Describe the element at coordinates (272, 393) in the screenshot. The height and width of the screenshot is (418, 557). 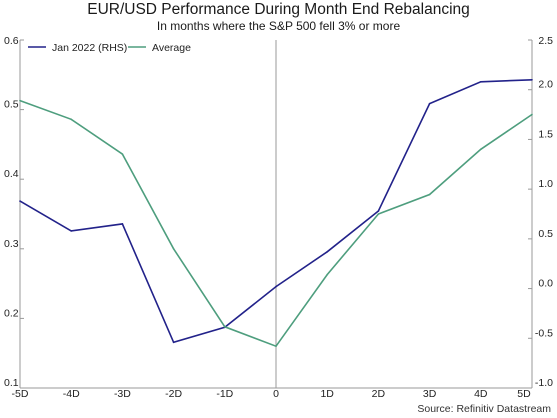
I see `x-axis: -5D -4D -3D -2D -1D 0 1D 2D 3D 4D 5D` at that location.